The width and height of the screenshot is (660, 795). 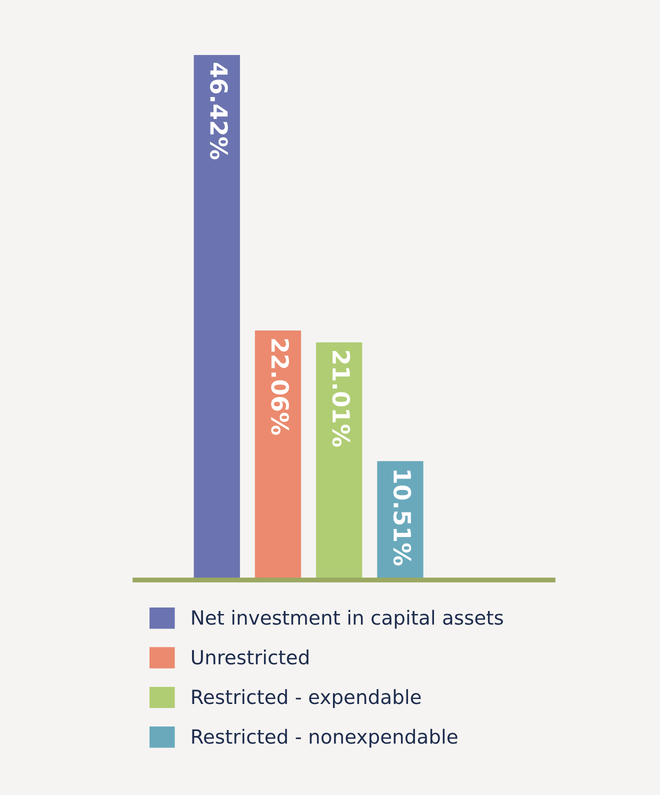 I want to click on legend-label: Restricted - expendable, so click(x=306, y=698).